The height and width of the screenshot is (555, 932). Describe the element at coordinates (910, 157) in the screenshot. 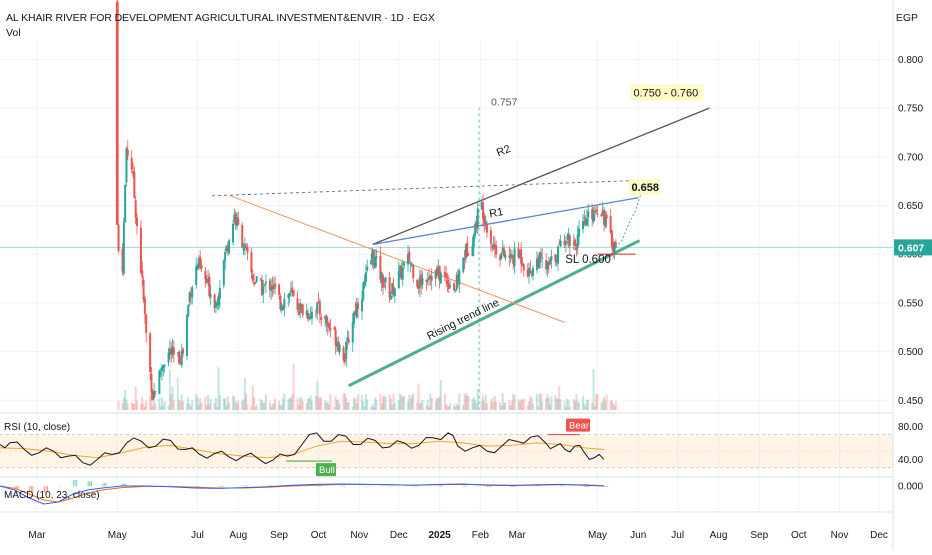

I see `y-tick-label: 0.700` at that location.